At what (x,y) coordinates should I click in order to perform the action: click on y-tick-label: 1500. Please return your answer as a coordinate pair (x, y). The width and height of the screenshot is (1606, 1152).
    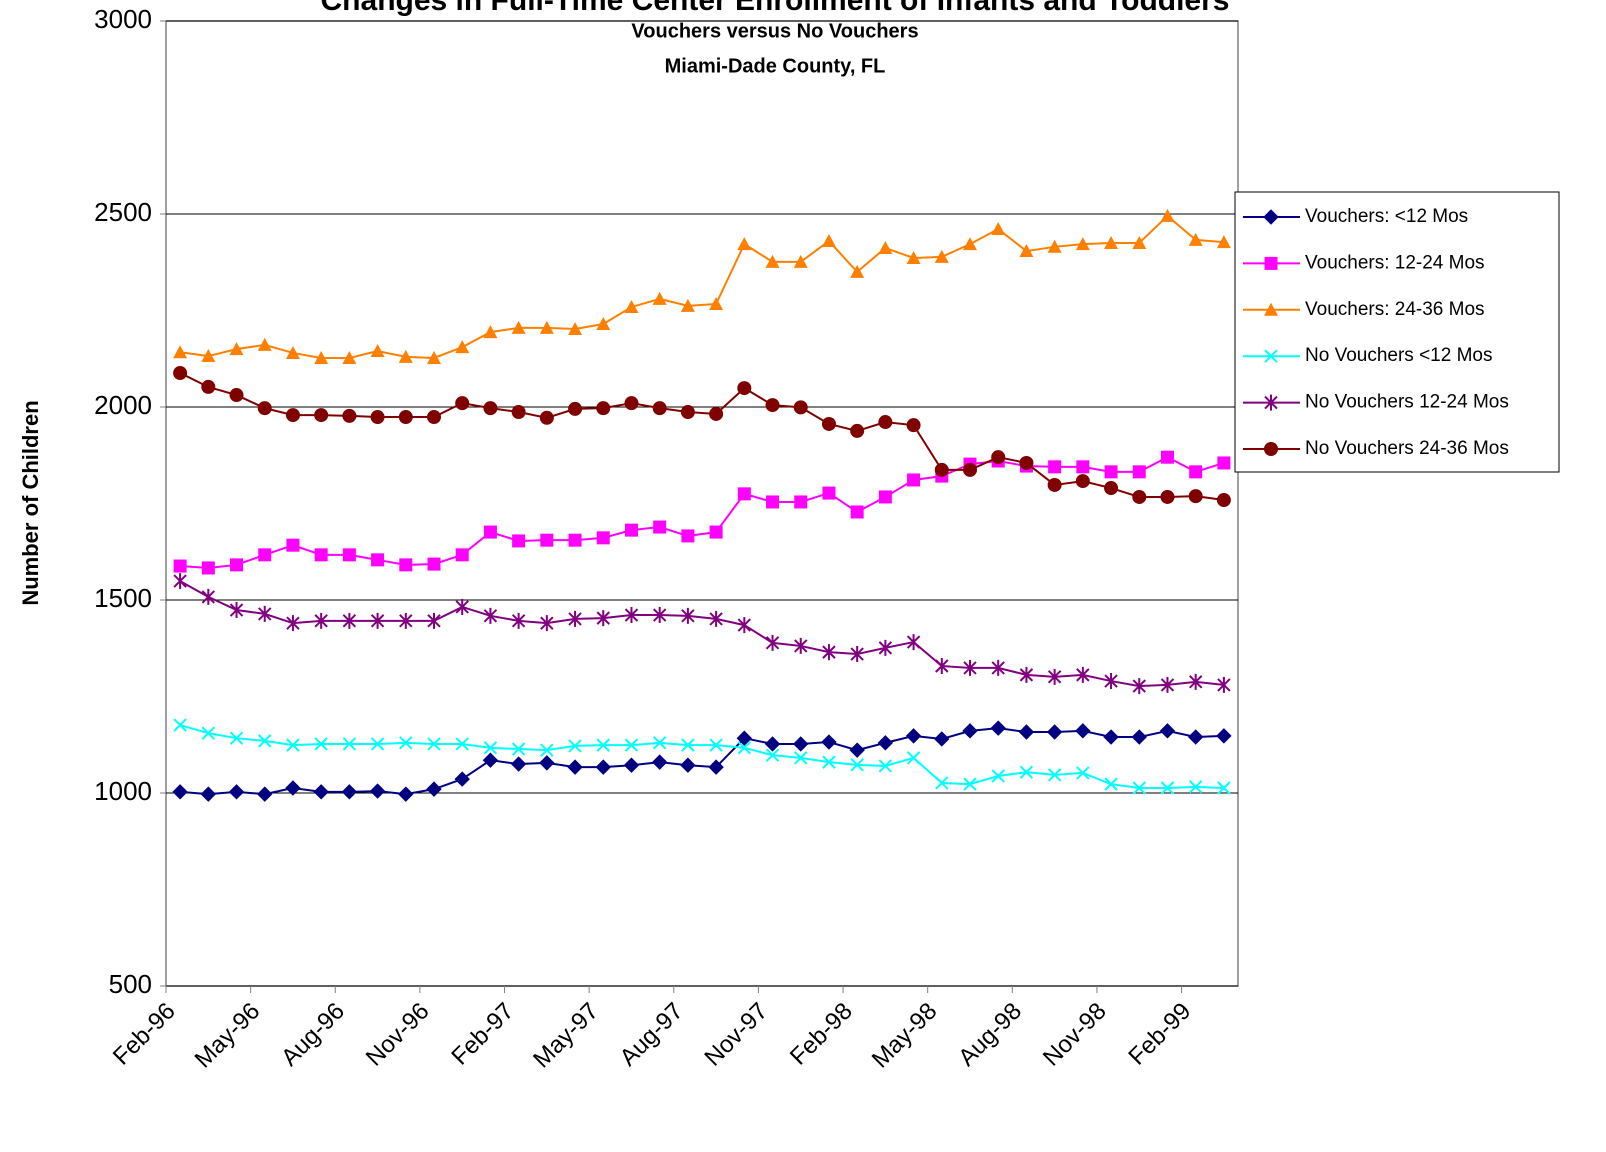
    Looking at the image, I should click on (123, 598).